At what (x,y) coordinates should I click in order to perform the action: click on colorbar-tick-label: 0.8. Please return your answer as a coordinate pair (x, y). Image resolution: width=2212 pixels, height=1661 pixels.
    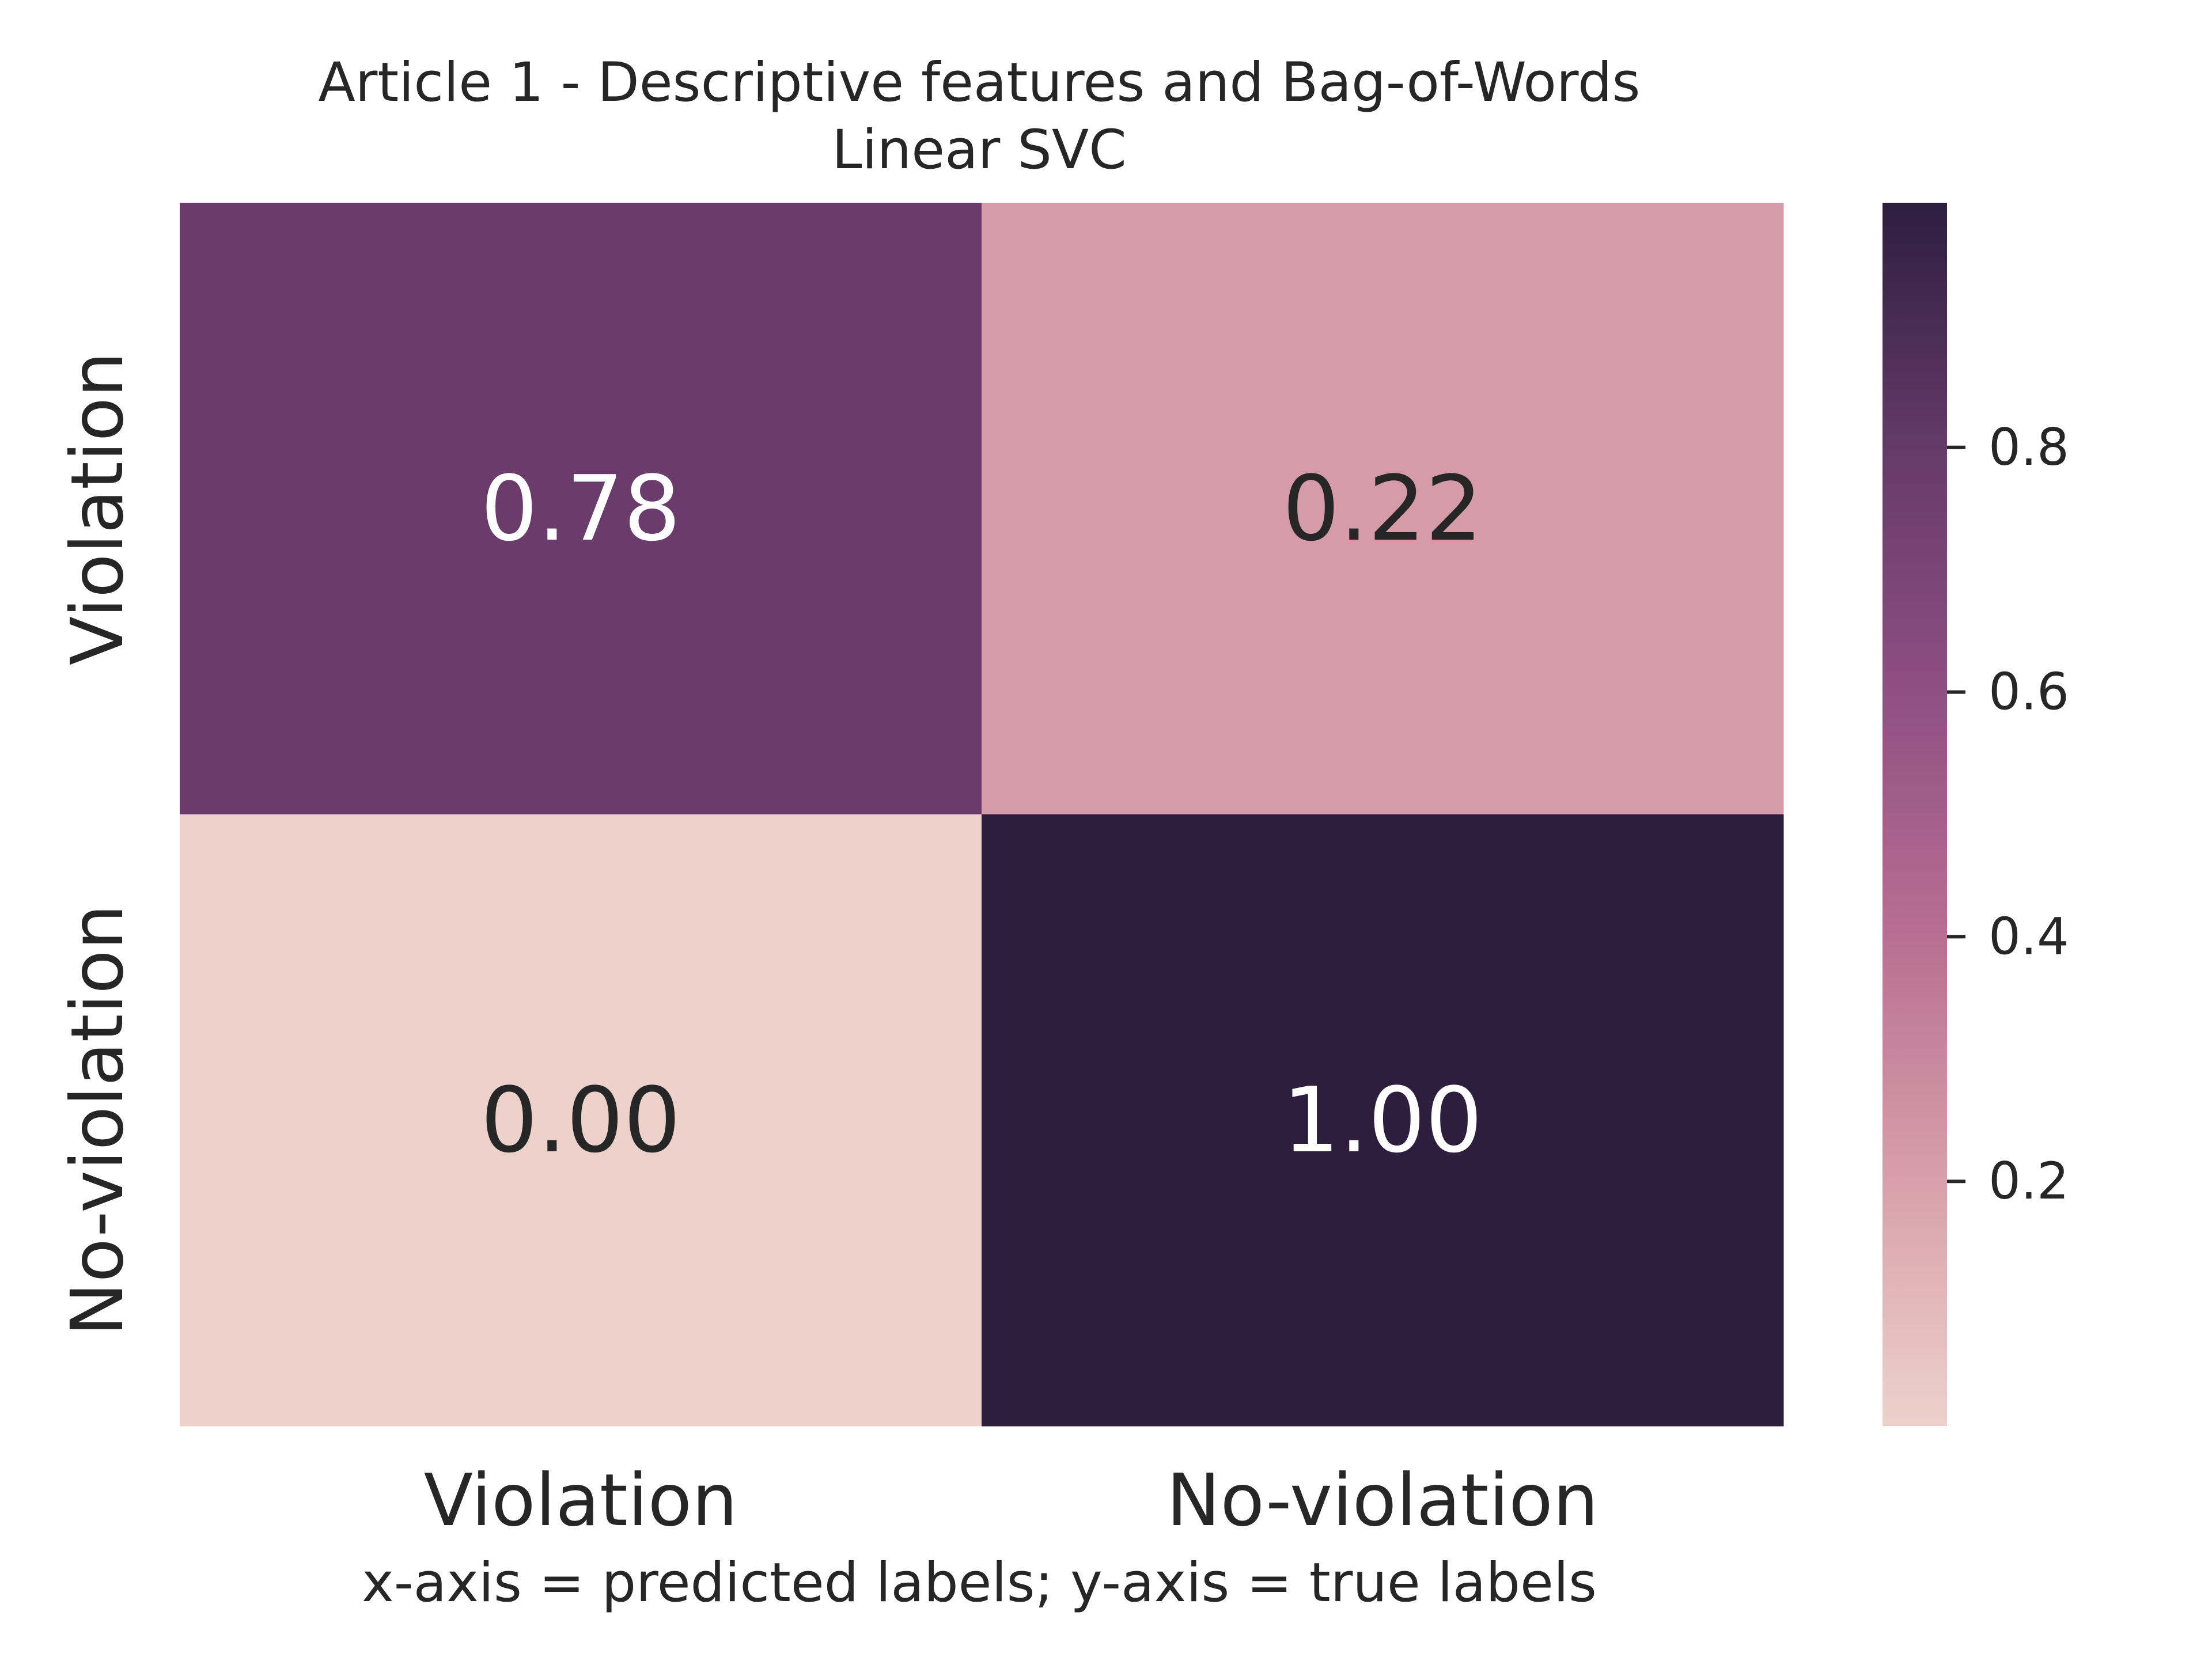
    Looking at the image, I should click on (2028, 447).